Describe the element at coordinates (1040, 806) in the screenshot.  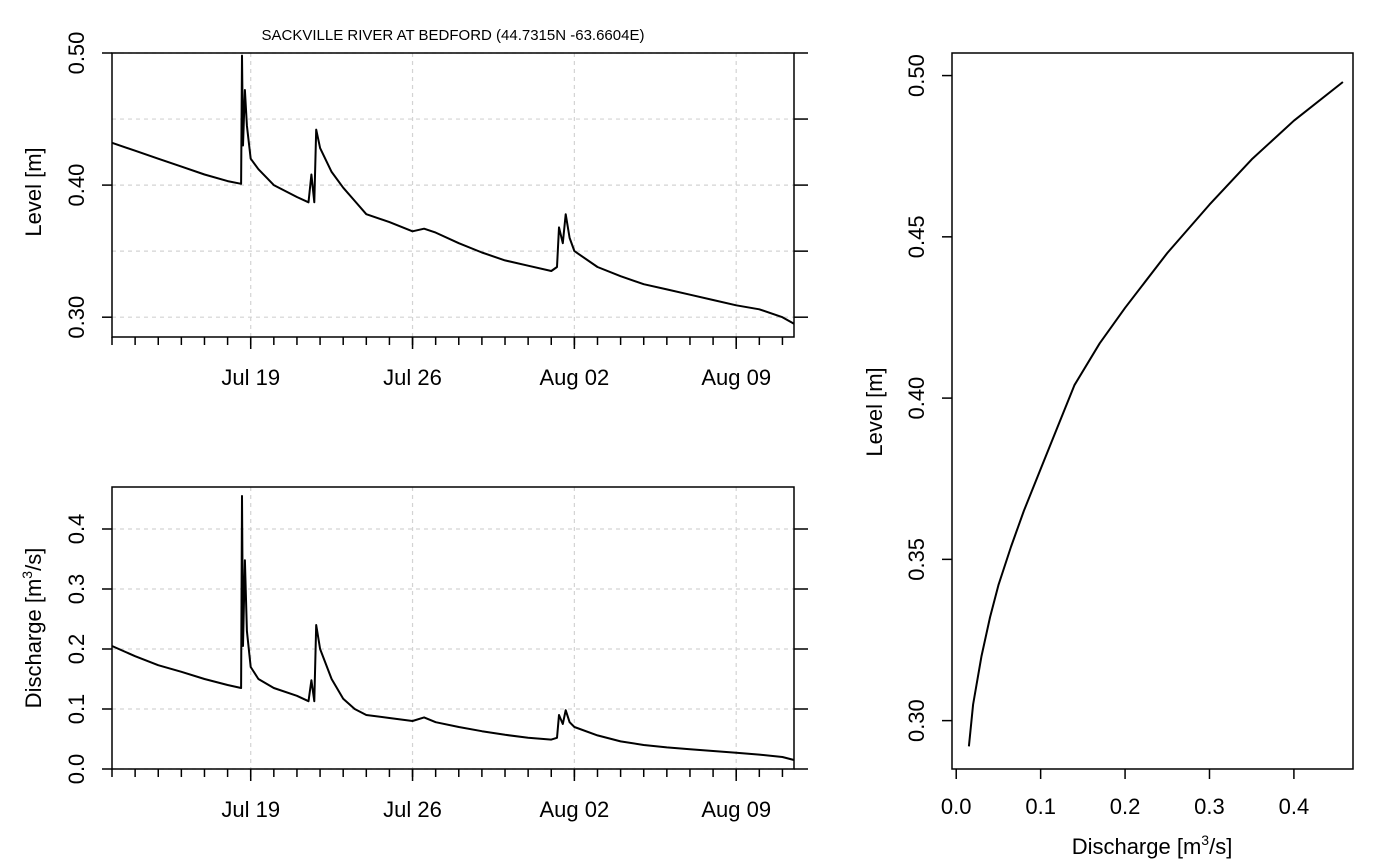
I see `x-tick-label: 0.1` at that location.